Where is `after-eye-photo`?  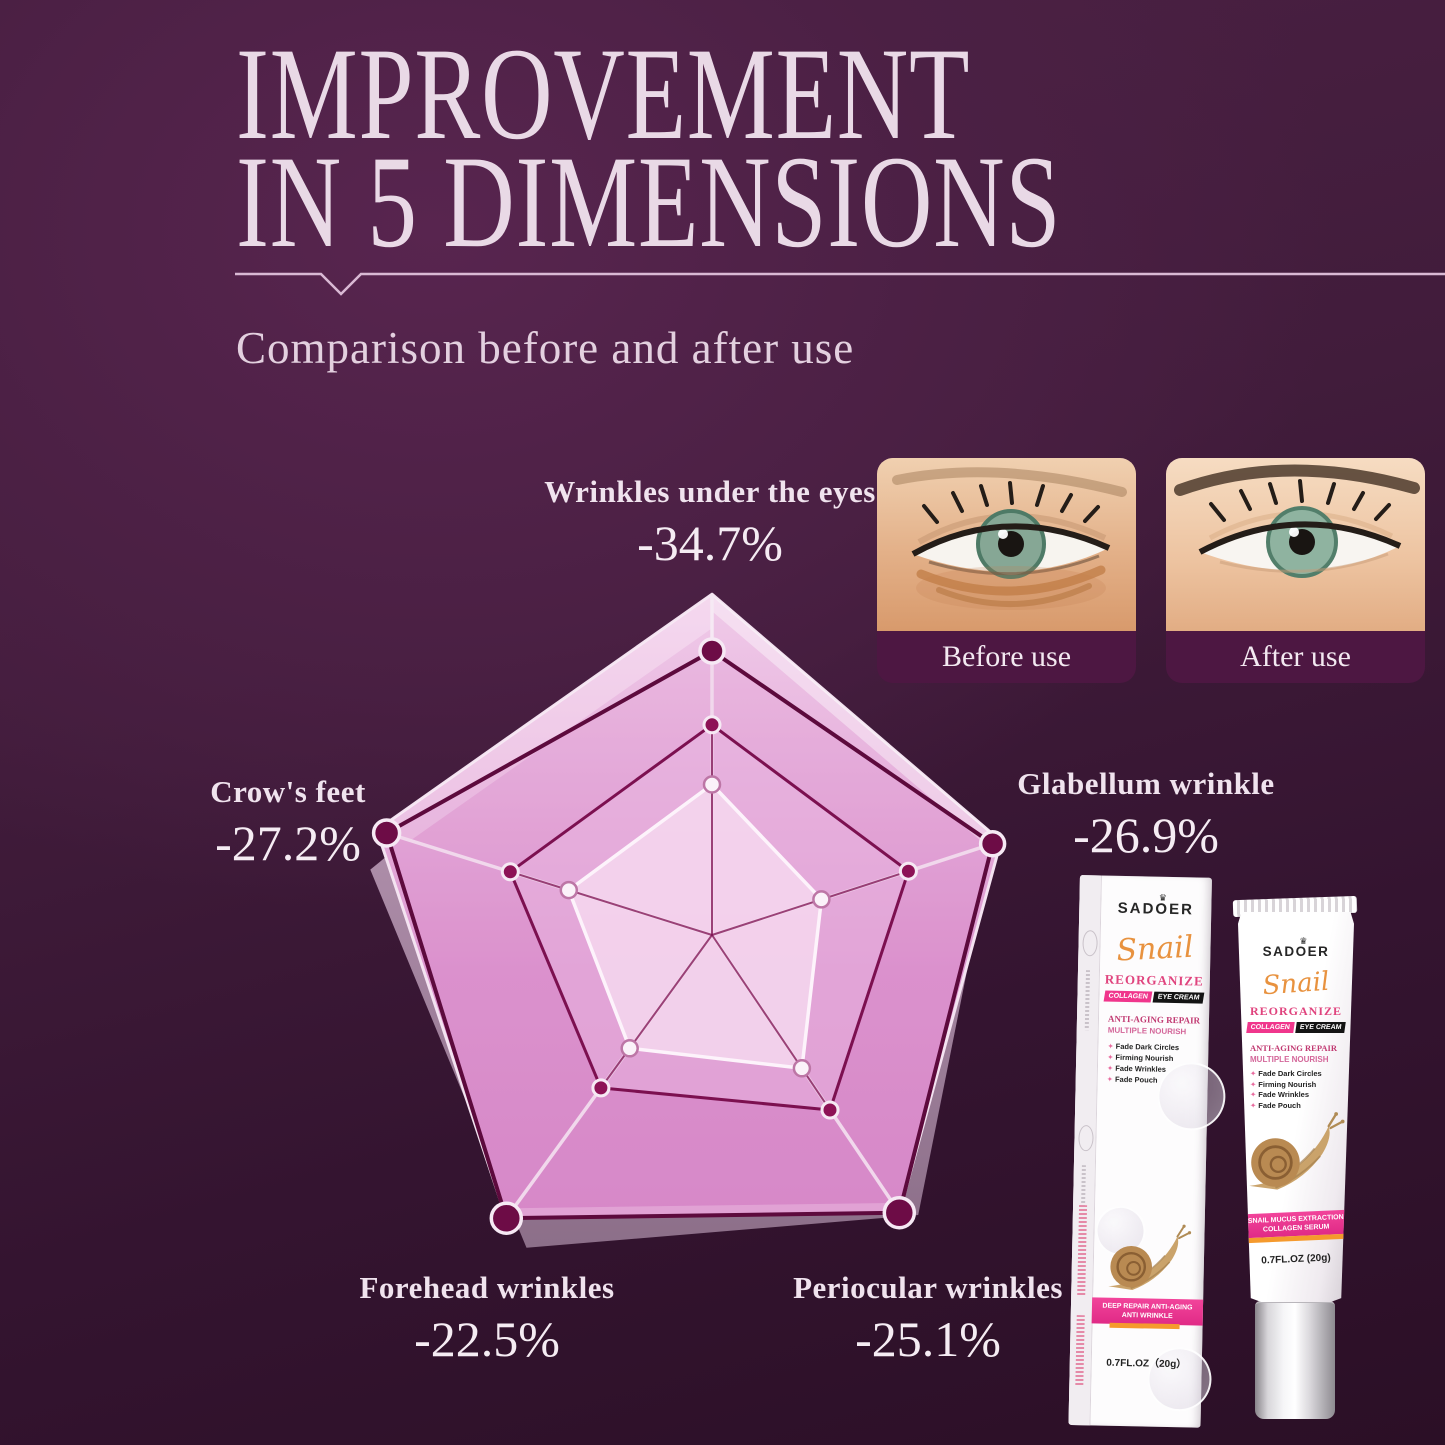
after-eye-photo is located at coordinates (1295, 544).